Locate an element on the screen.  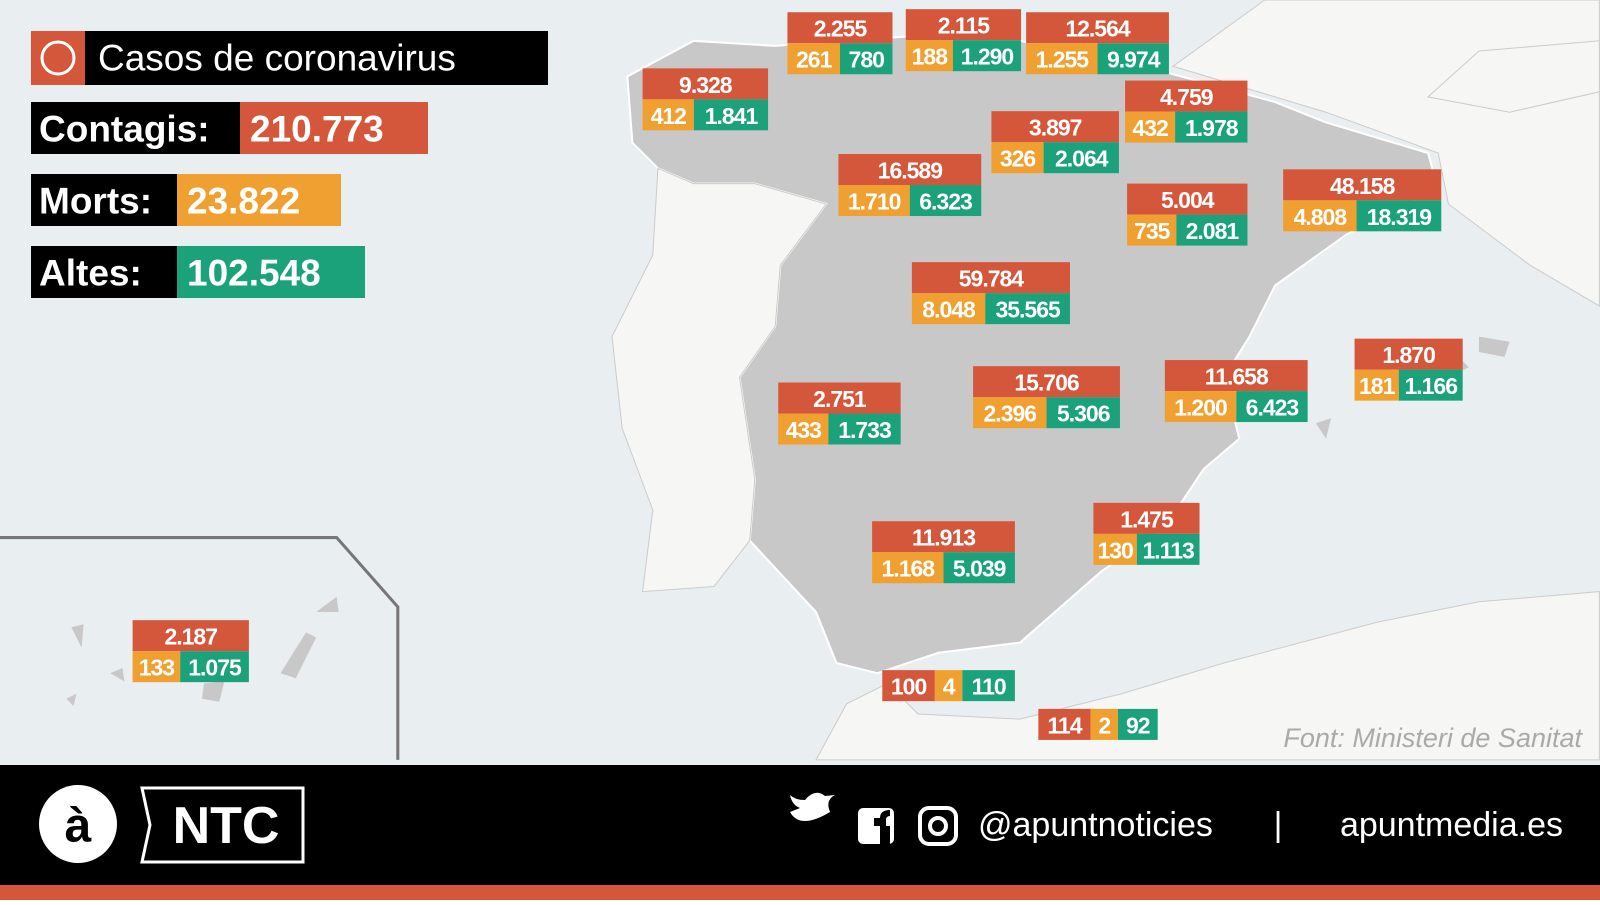
recovered: 1.978 is located at coordinates (1212, 128).